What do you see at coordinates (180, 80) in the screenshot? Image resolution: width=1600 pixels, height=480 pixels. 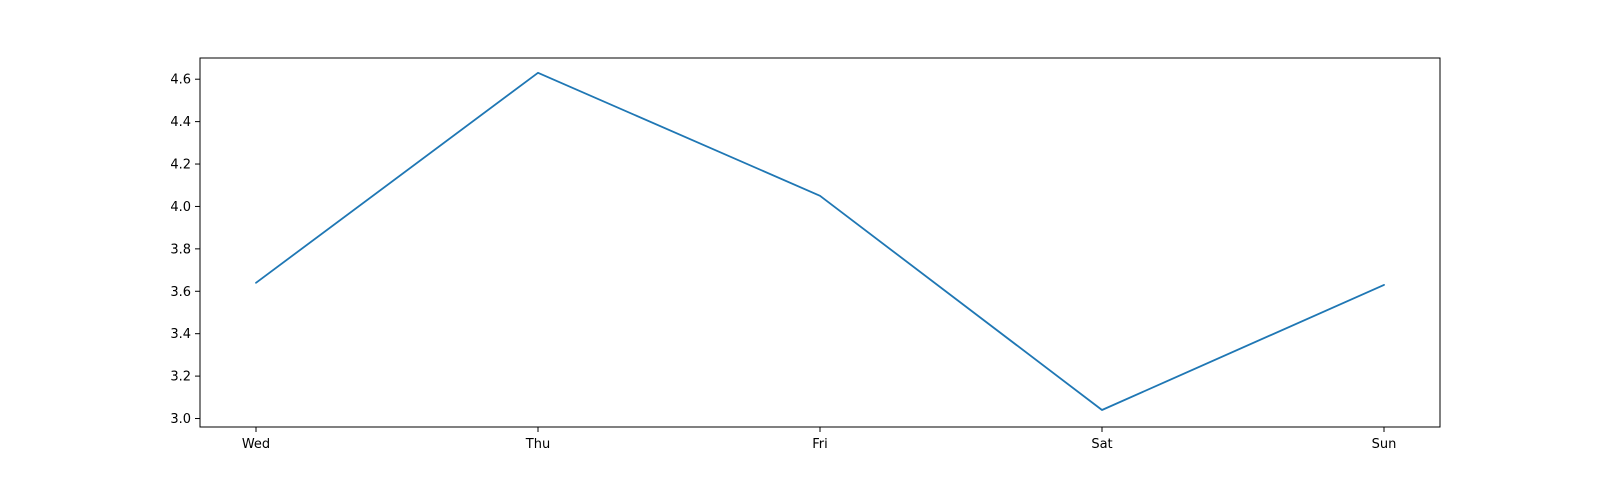 I see `y-tick-label: 4.6` at bounding box center [180, 80].